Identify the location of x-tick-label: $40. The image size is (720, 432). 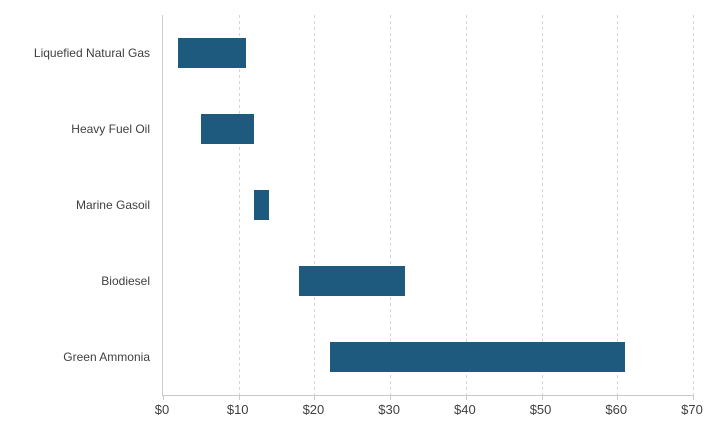
(464, 409).